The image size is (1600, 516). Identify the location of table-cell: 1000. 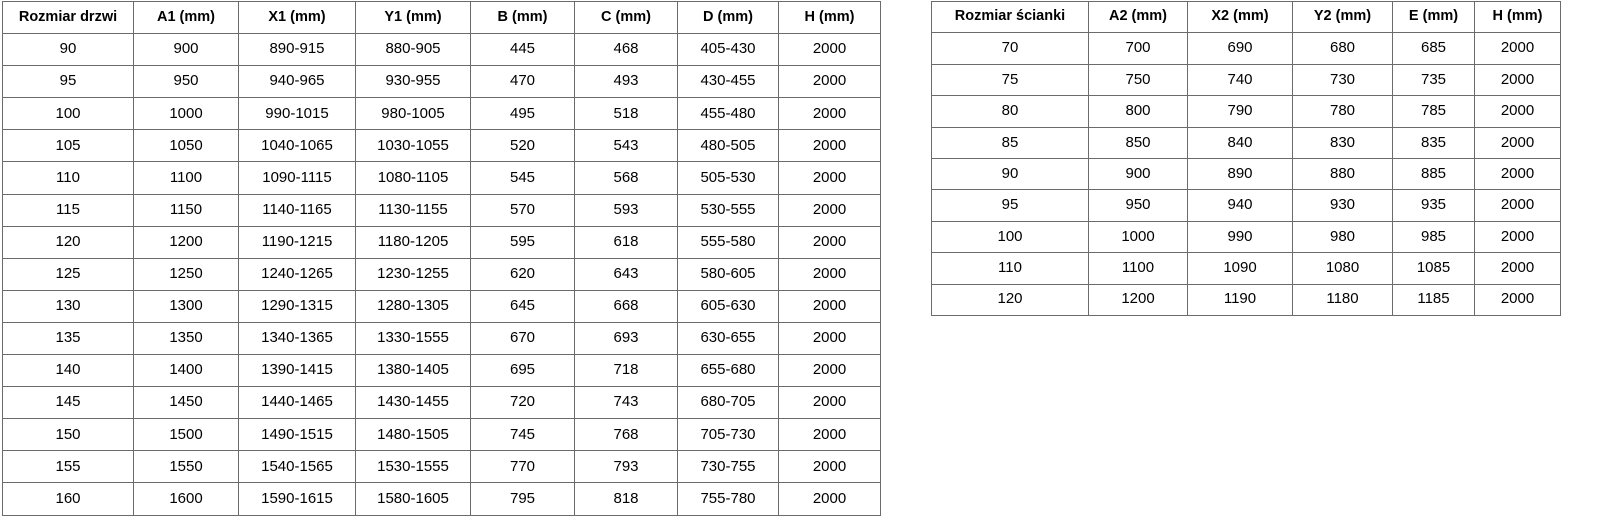
(1138, 237).